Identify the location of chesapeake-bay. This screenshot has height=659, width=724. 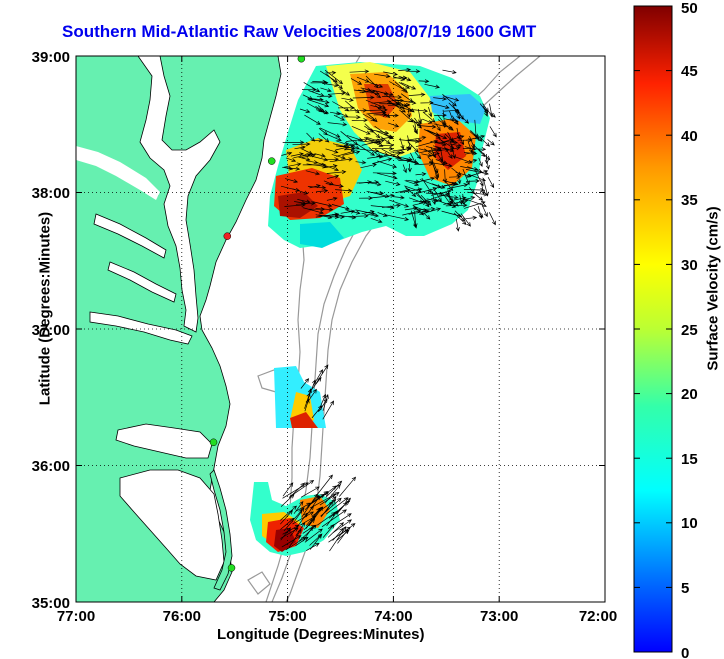
(179, 194).